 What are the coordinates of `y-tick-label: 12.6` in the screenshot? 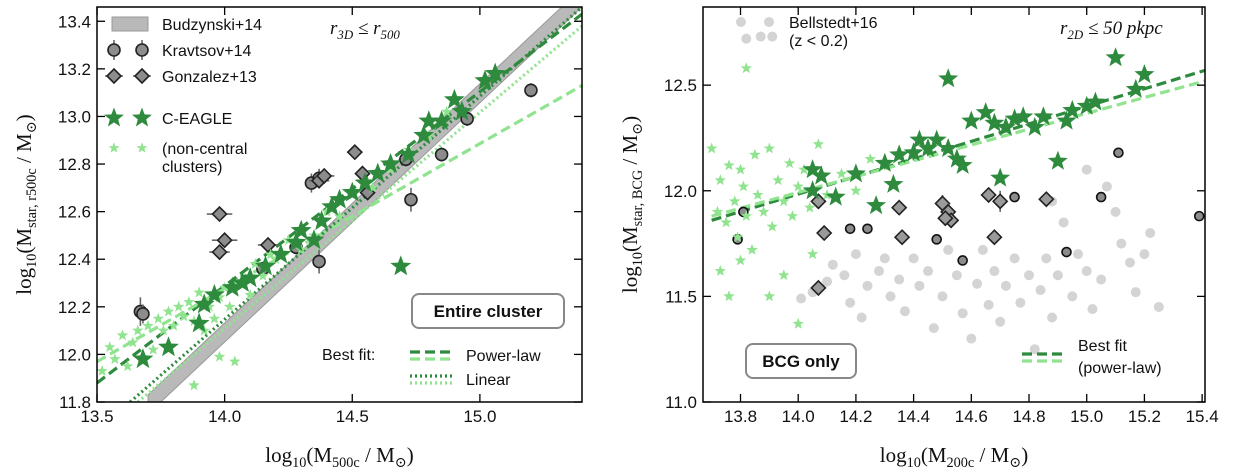 It's located at (74, 212).